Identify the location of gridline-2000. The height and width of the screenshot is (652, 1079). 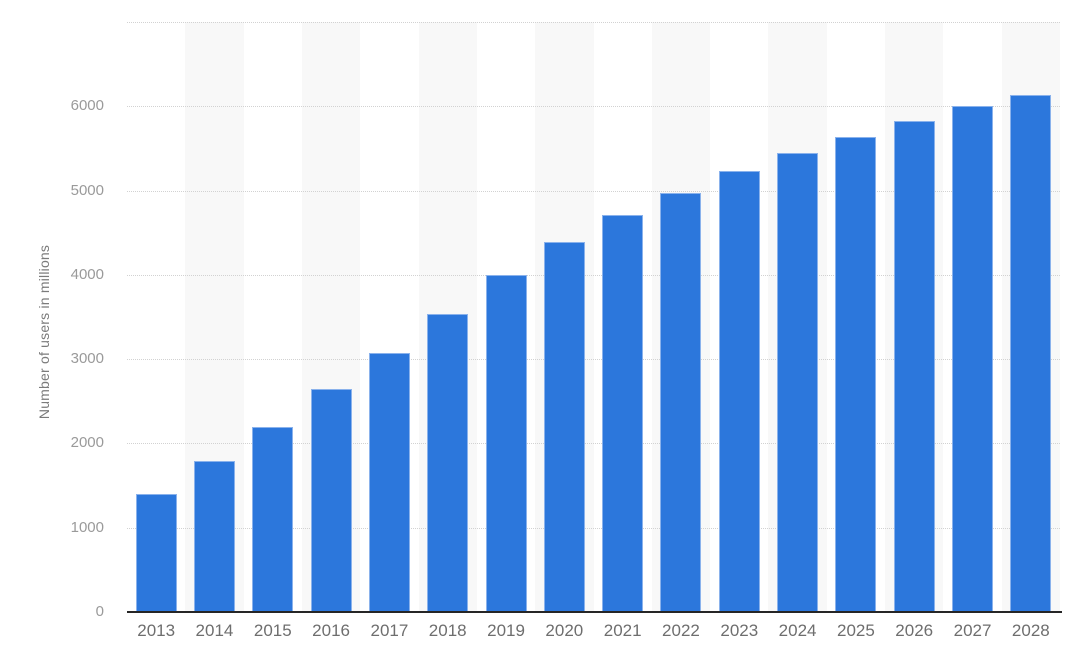
(593, 444).